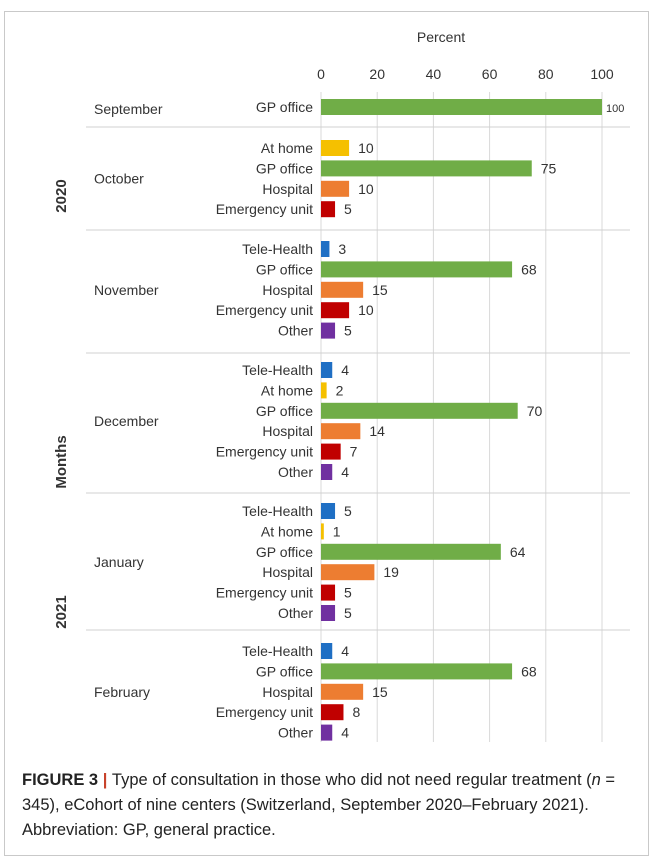 Image resolution: width=655 pixels, height=860 pixels. What do you see at coordinates (122, 692) in the screenshot?
I see `month-label: February` at bounding box center [122, 692].